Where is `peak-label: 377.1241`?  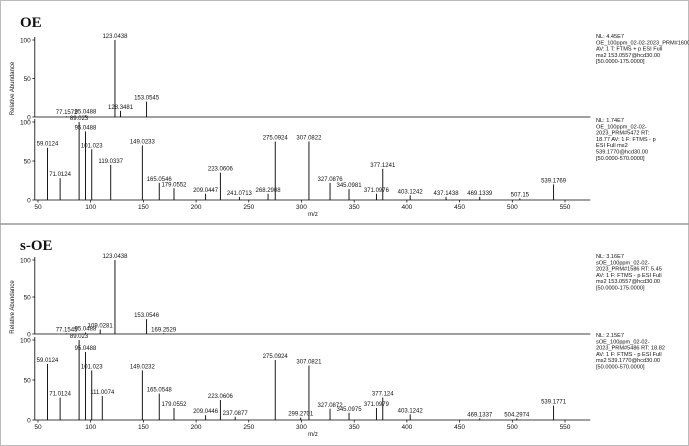
peak-label: 377.1241 is located at coordinates (383, 166).